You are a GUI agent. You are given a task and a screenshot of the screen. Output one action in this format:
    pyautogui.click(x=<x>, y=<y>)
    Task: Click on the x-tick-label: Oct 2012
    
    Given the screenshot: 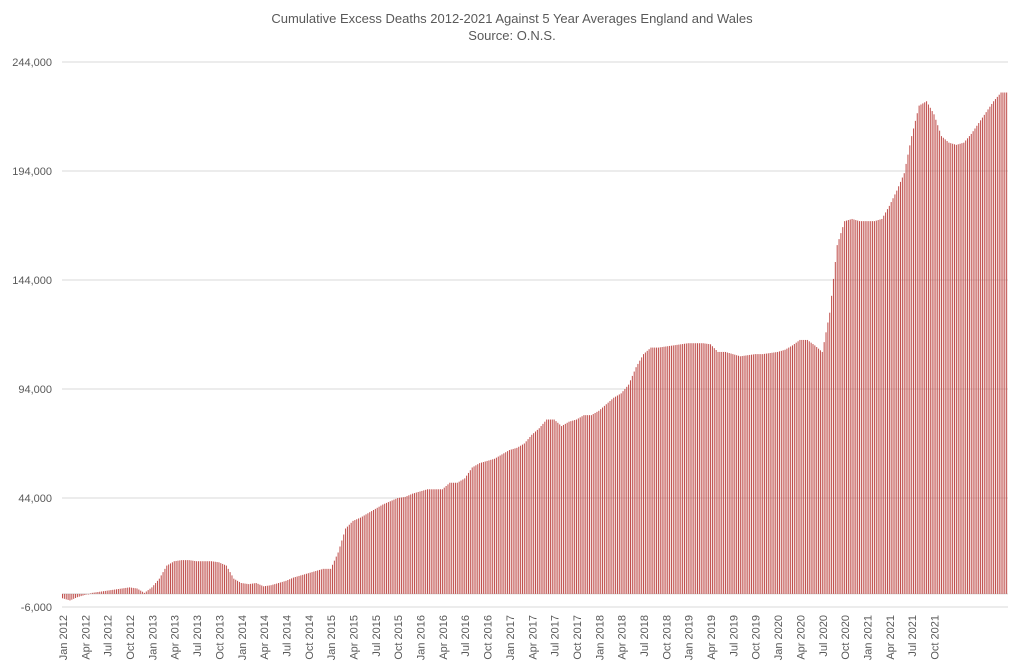 What is the action you would take?
    pyautogui.click(x=131, y=637)
    